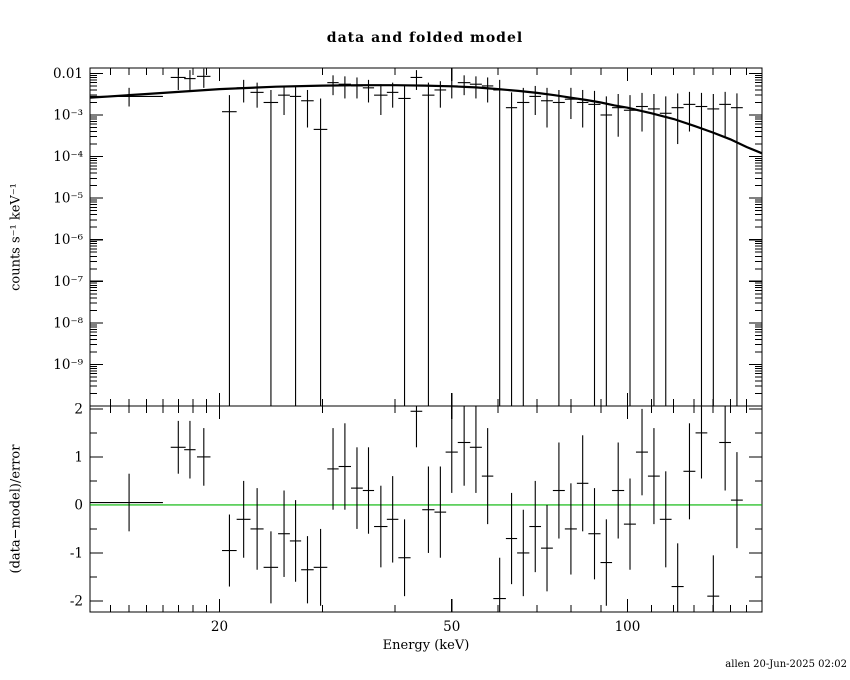 Image resolution: width=850 pixels, height=680 pixels. I want to click on tick-label: 0, so click(78, 505).